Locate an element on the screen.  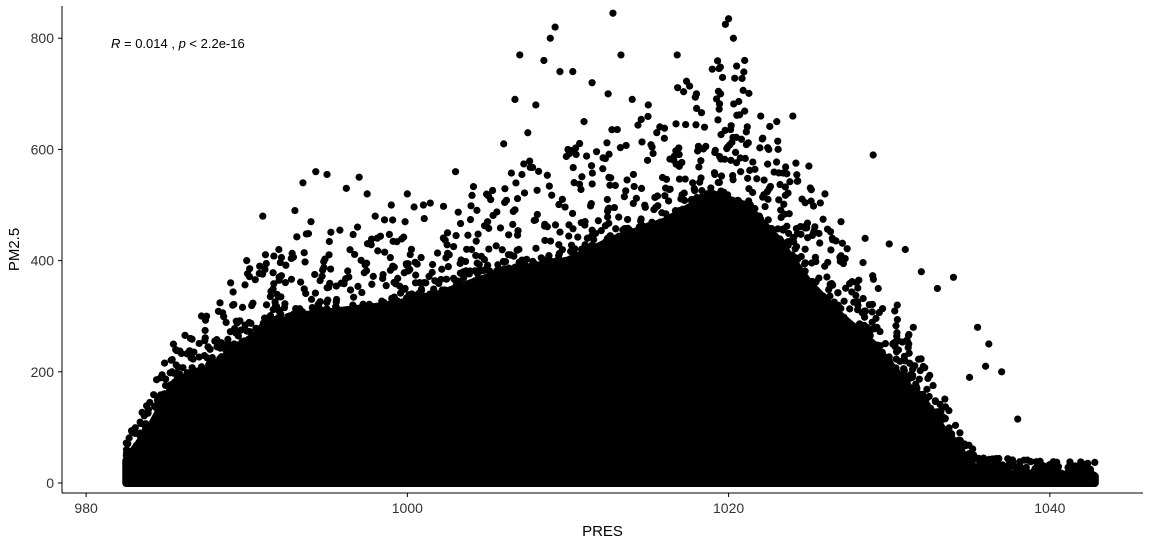
x-tick-label: 980 is located at coordinates (86, 508).